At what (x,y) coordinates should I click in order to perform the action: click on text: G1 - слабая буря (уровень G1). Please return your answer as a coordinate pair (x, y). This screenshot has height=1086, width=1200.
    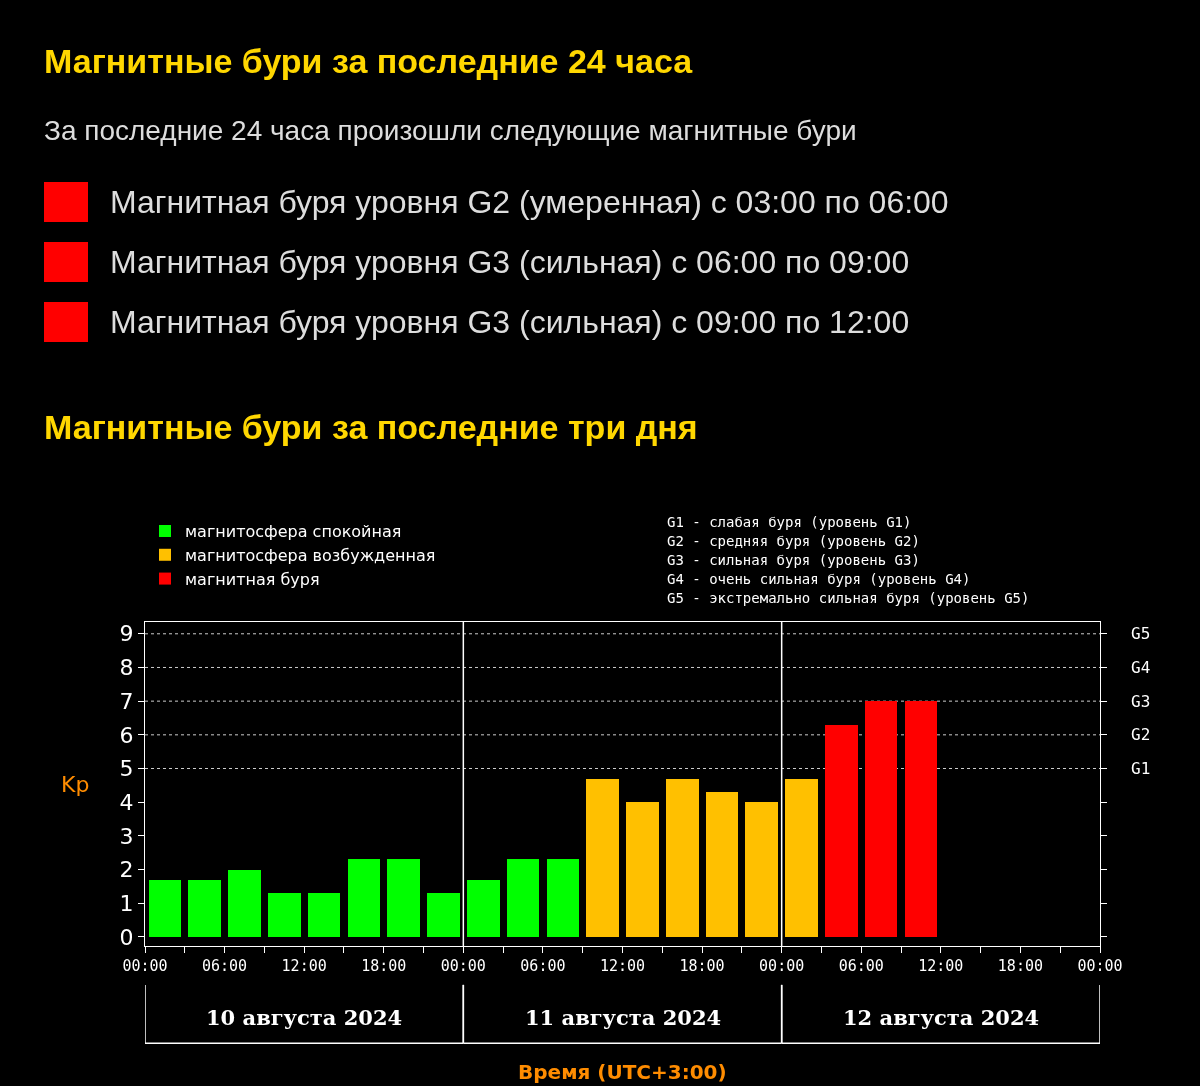
    Looking at the image, I should click on (789, 522).